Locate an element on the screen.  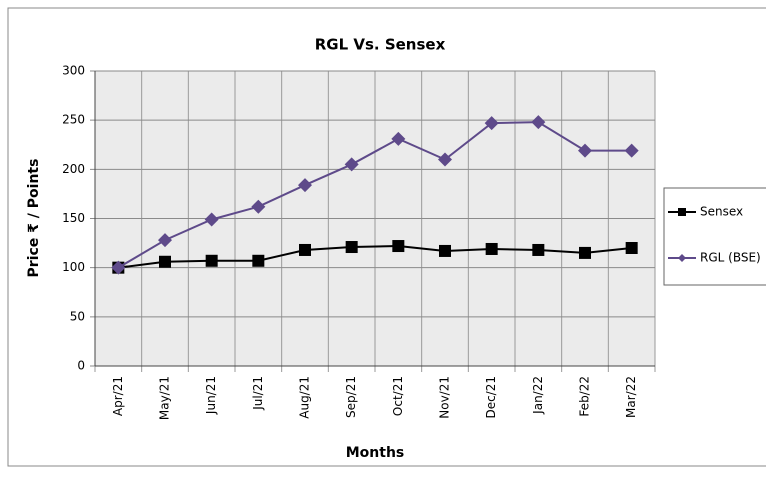
x-axis-title: Months is located at coordinates (375, 453).